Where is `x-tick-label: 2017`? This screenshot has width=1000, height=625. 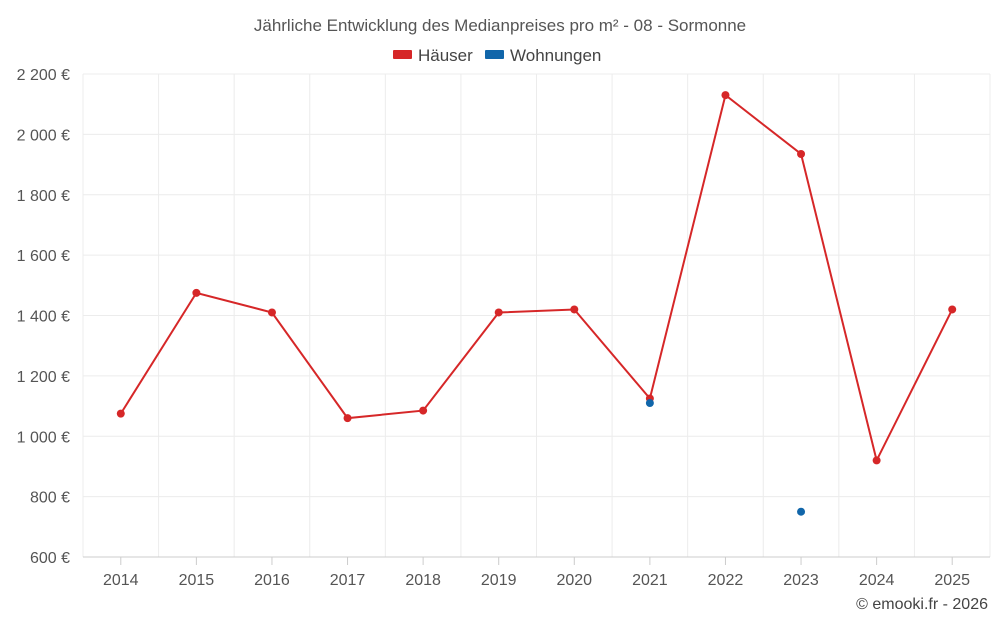
x-tick-label: 2017 is located at coordinates (348, 580).